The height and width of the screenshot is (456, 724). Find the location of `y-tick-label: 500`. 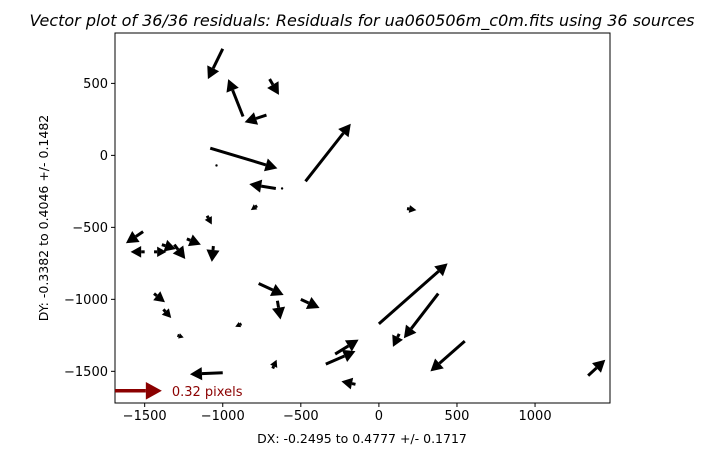

y-tick-label: 500 is located at coordinates (95, 84).